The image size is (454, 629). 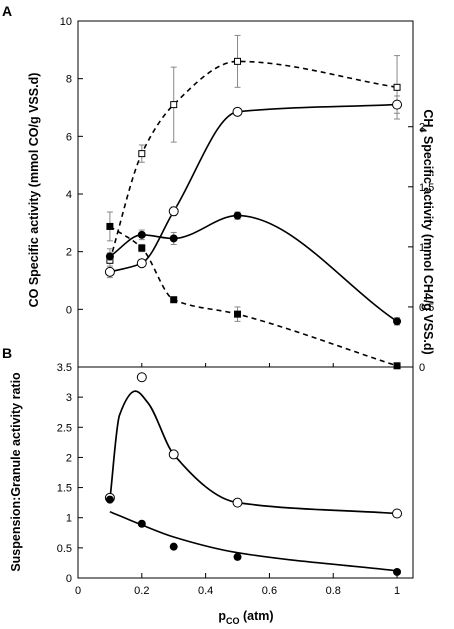 I want to click on panel-b-x-tick-label: 0.4, so click(x=205, y=591).